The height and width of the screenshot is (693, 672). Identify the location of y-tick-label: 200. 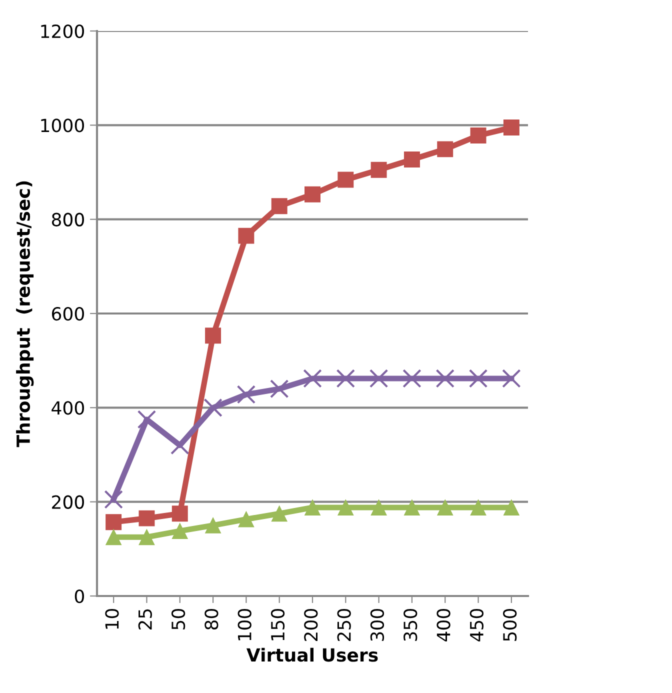
(68, 502).